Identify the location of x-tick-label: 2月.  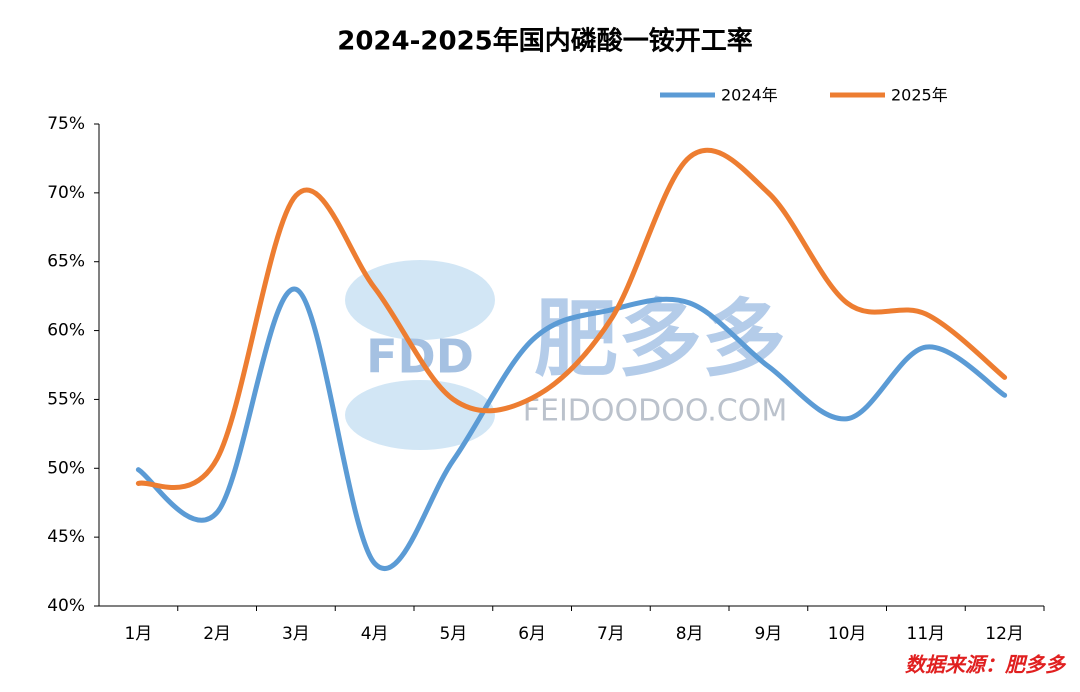
(217, 634).